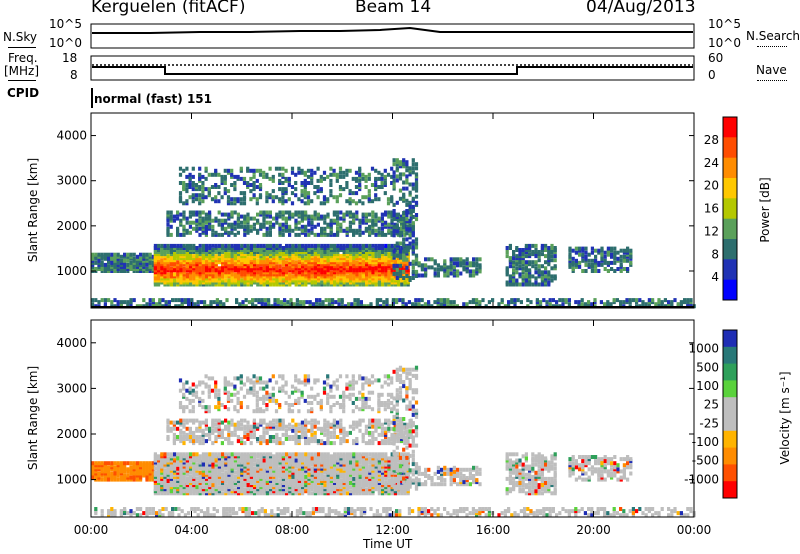 This screenshot has width=800, height=554. What do you see at coordinates (70, 58) in the screenshot?
I see `freq-tick-top: 18` at bounding box center [70, 58].